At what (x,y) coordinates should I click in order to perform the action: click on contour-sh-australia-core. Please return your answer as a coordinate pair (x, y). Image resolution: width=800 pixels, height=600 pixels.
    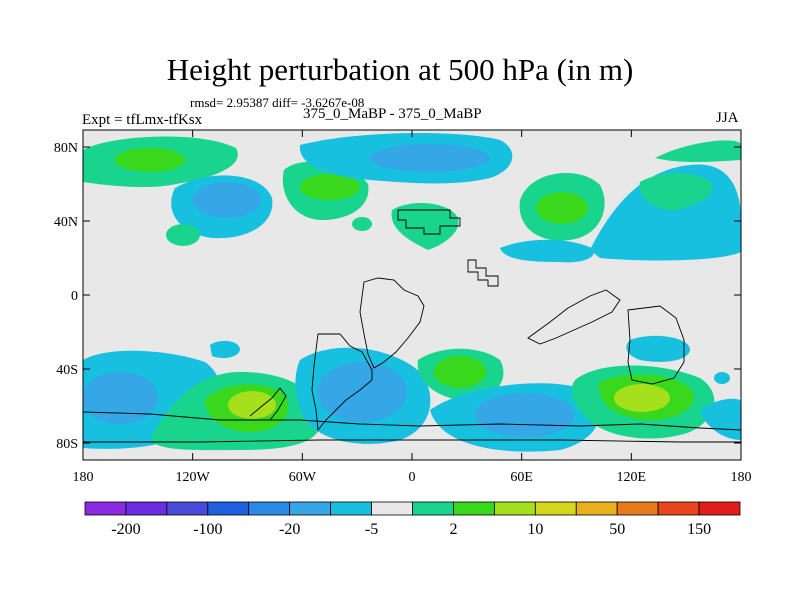
    Looking at the image, I should click on (642, 398).